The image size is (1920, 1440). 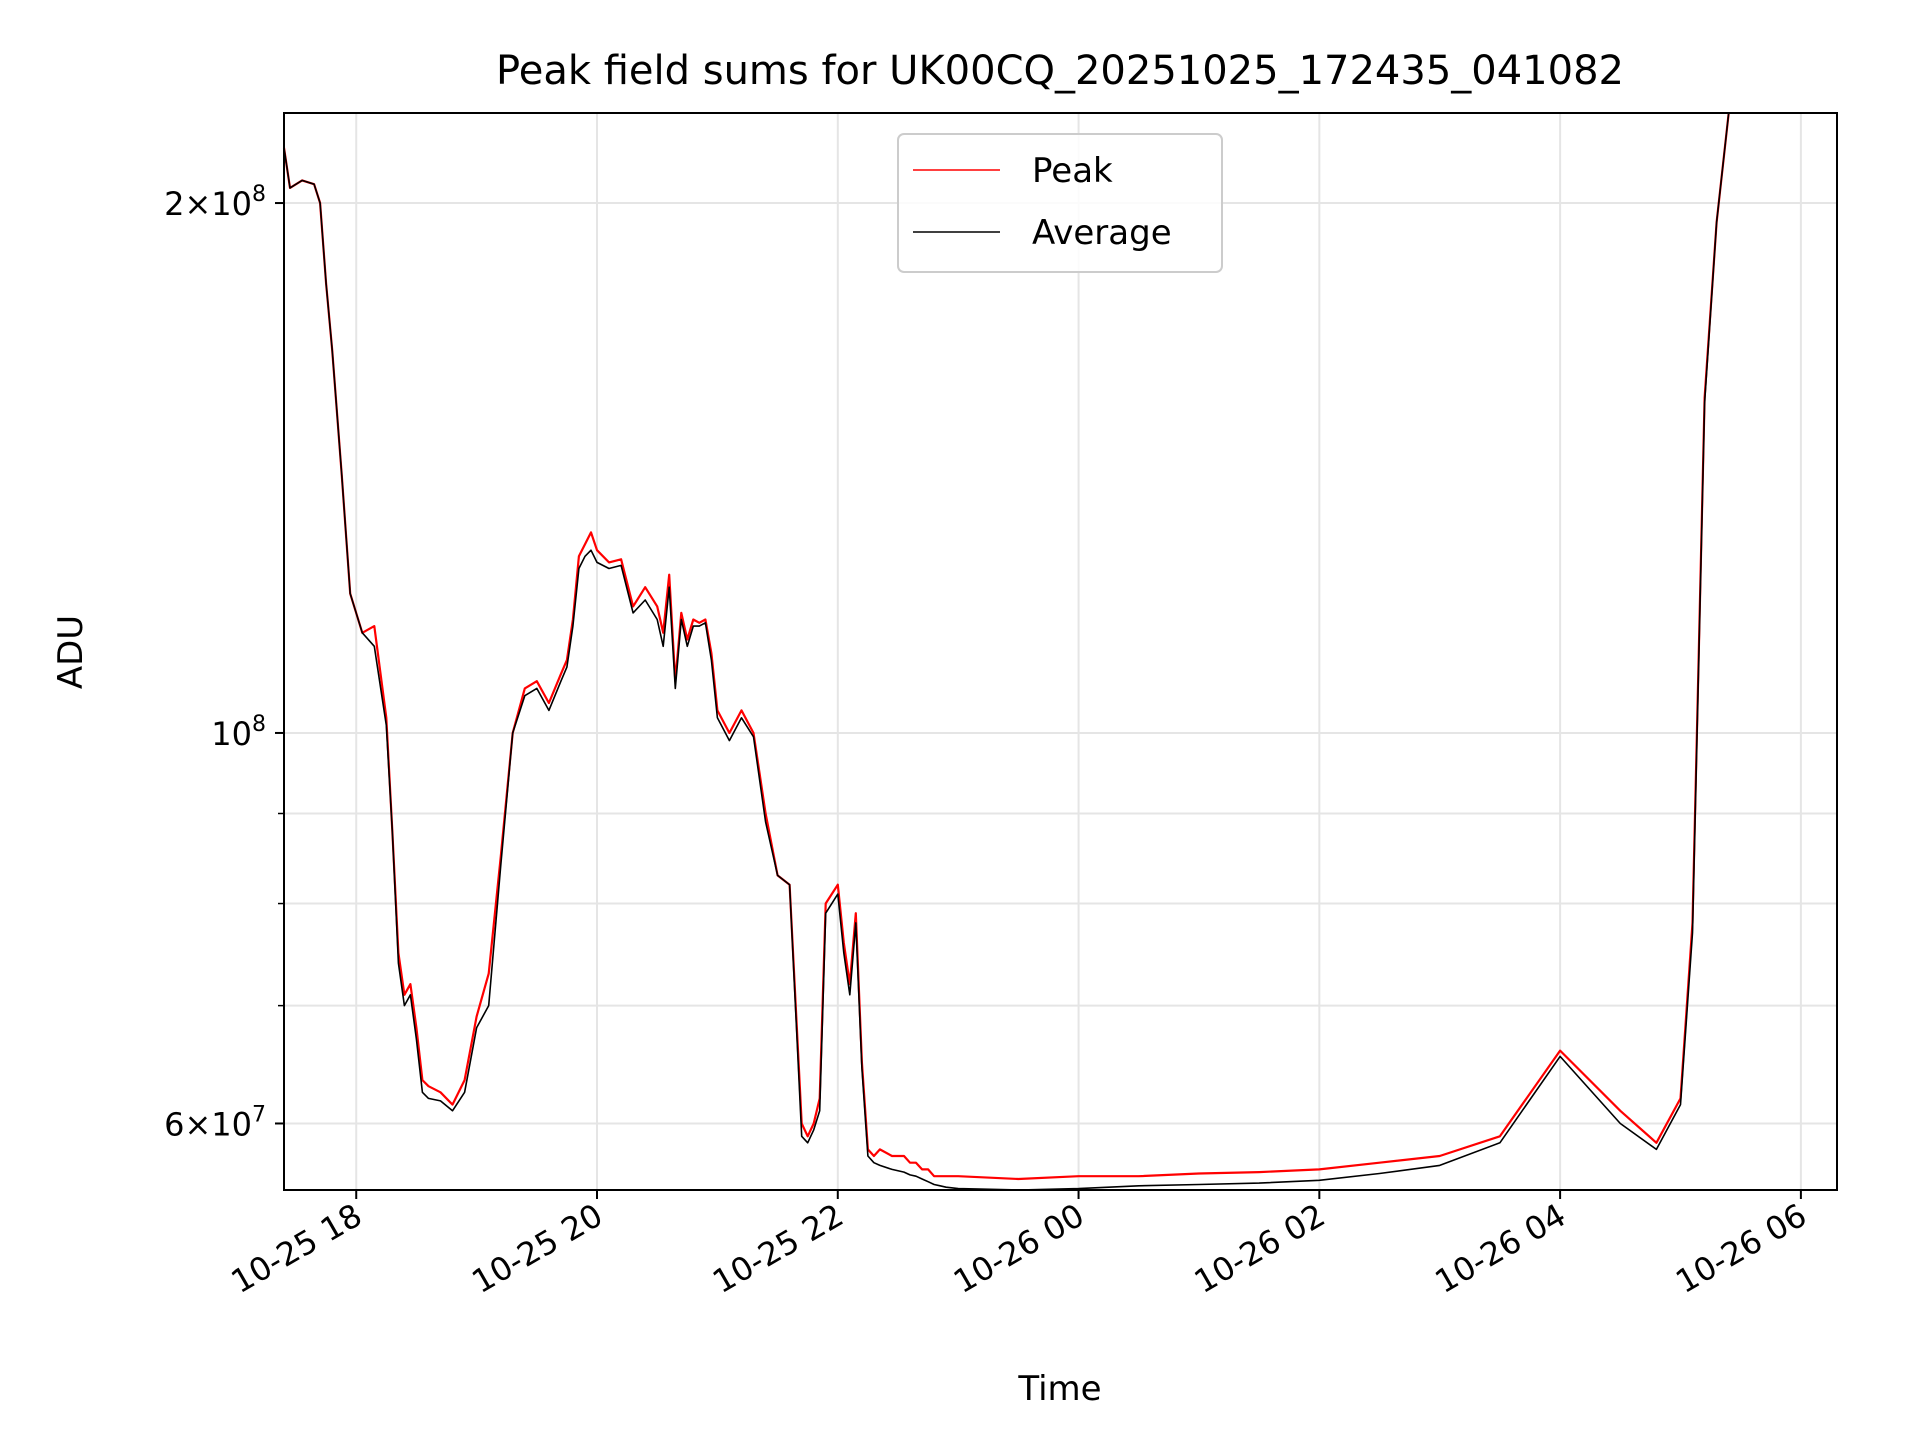 I want to click on y-tick-base: 10, so click(x=231, y=734).